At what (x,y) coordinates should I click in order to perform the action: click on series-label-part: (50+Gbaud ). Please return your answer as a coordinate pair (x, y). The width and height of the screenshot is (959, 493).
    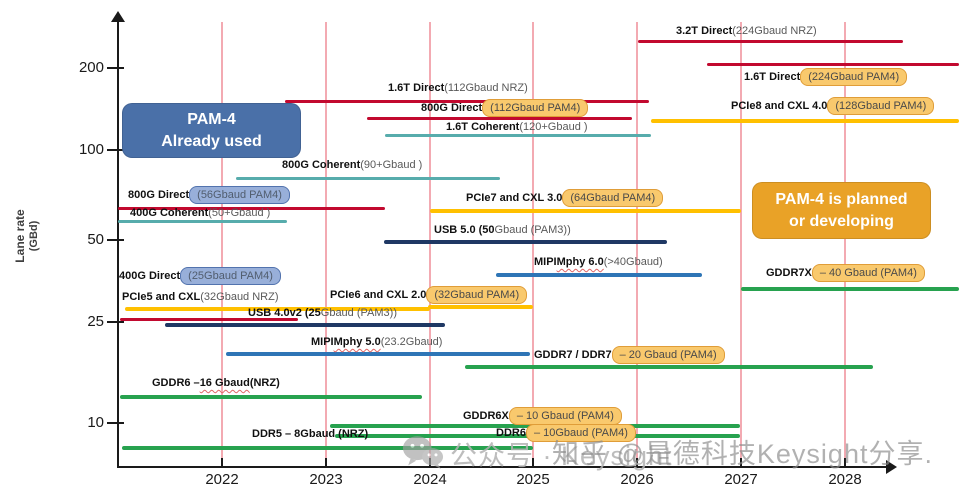
    Looking at the image, I should click on (239, 213).